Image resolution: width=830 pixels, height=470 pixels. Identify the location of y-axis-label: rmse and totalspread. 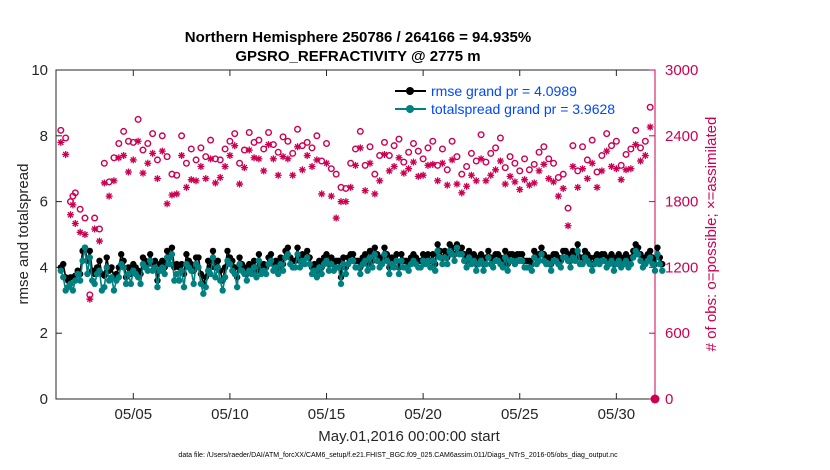
(23, 234).